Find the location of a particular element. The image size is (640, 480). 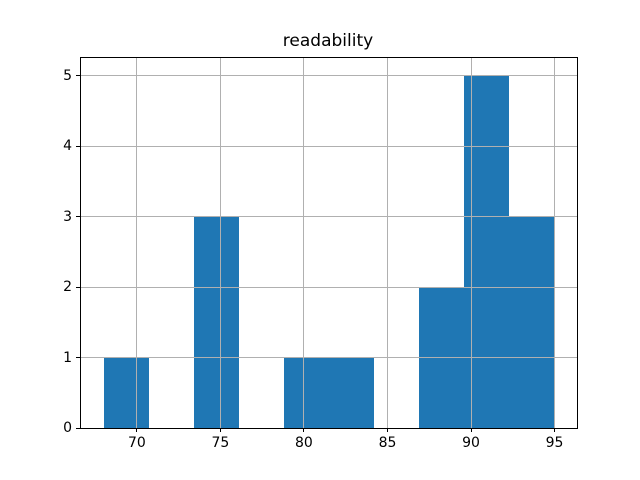

chart-title: readability is located at coordinates (328, 41).